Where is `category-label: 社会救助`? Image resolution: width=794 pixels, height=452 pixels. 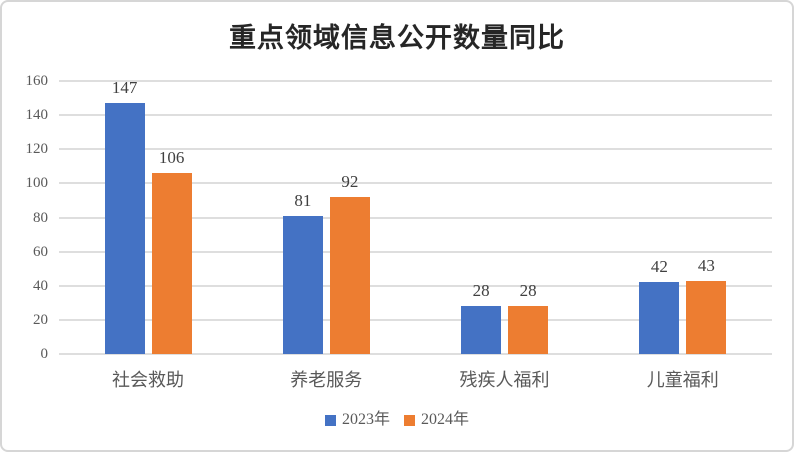 category-label: 社会救助 is located at coordinates (148, 380).